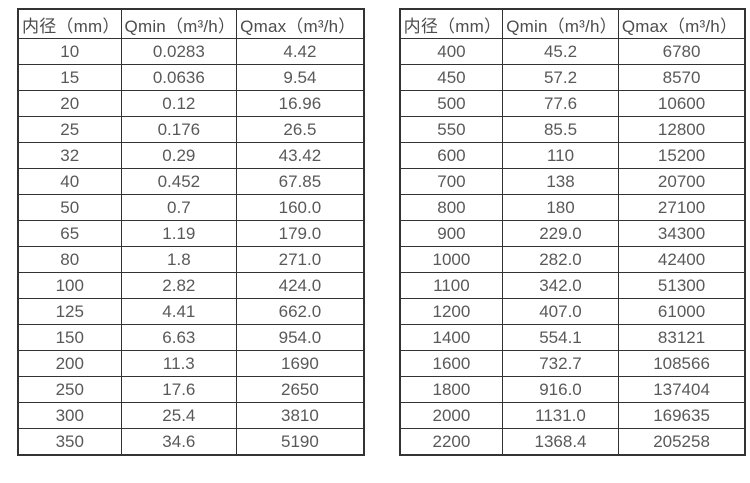 The width and height of the screenshot is (750, 483). I want to click on column-header-0: 内径（mm）, so click(451, 23).